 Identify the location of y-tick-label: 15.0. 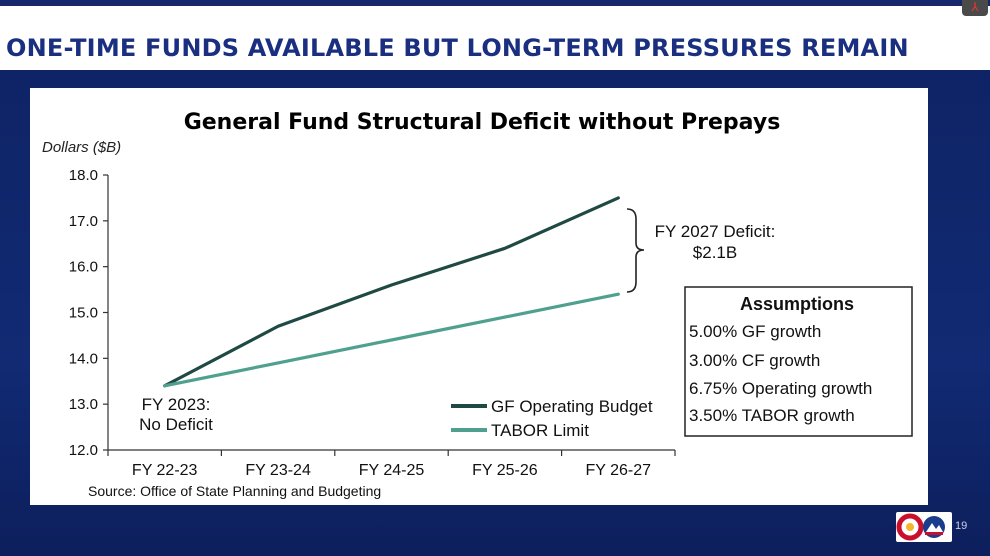
(83, 313).